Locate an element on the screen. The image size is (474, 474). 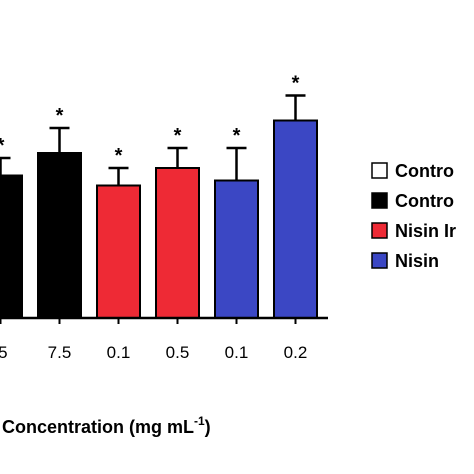
x-axis-label-end: ) is located at coordinates (208, 427).